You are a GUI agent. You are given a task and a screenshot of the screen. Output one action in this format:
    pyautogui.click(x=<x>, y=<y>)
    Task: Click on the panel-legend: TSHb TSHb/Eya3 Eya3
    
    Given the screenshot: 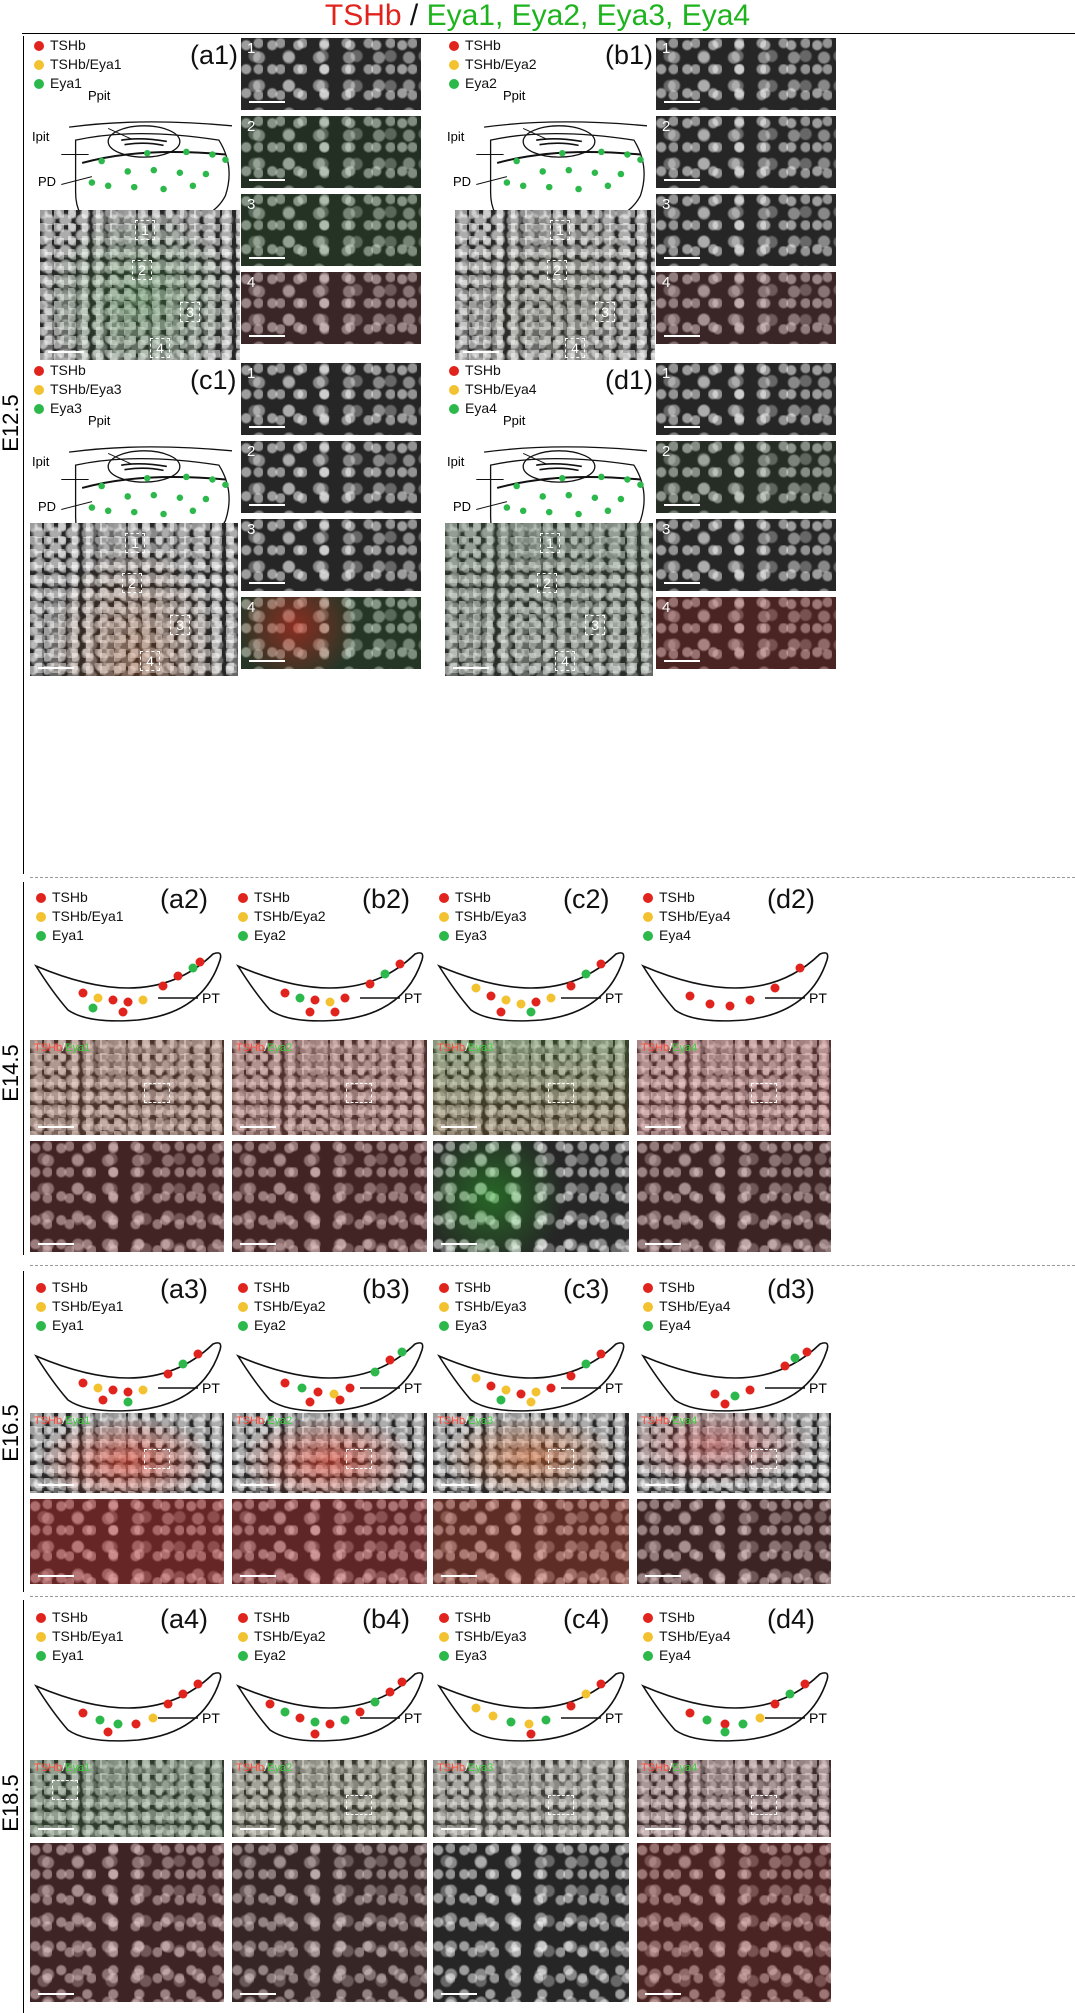 What is the action you would take?
    pyautogui.click(x=483, y=1636)
    